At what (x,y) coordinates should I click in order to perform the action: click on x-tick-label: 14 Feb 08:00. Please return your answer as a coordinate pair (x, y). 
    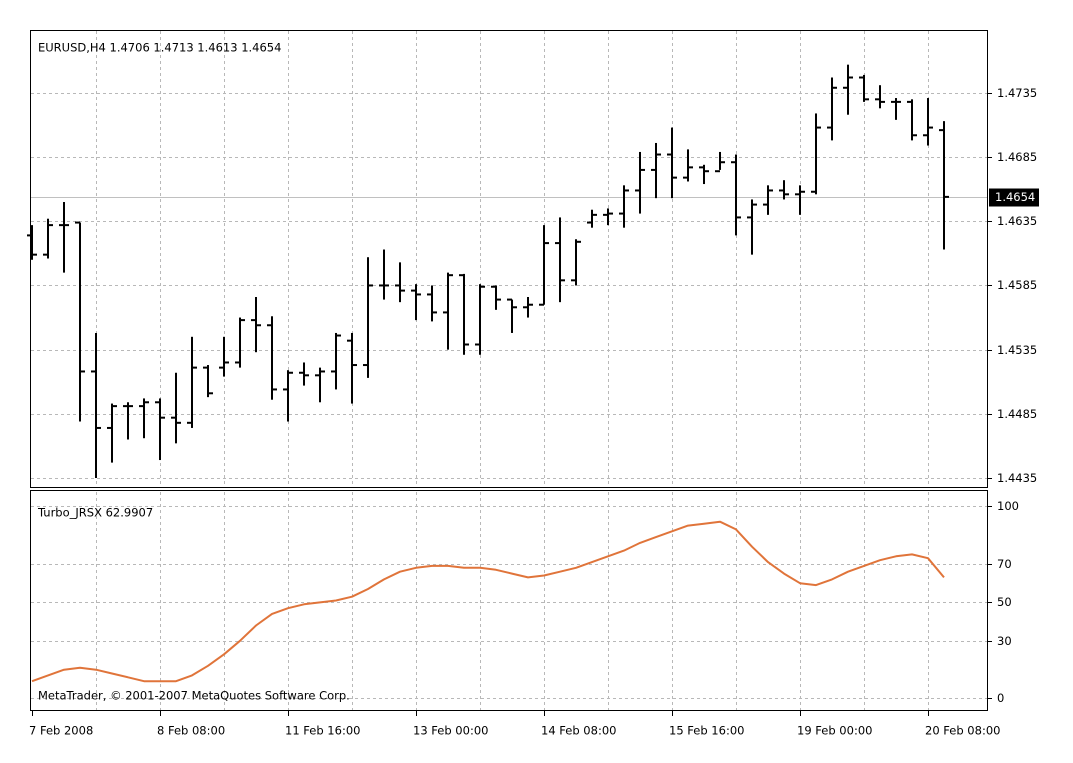
    Looking at the image, I should click on (578, 731).